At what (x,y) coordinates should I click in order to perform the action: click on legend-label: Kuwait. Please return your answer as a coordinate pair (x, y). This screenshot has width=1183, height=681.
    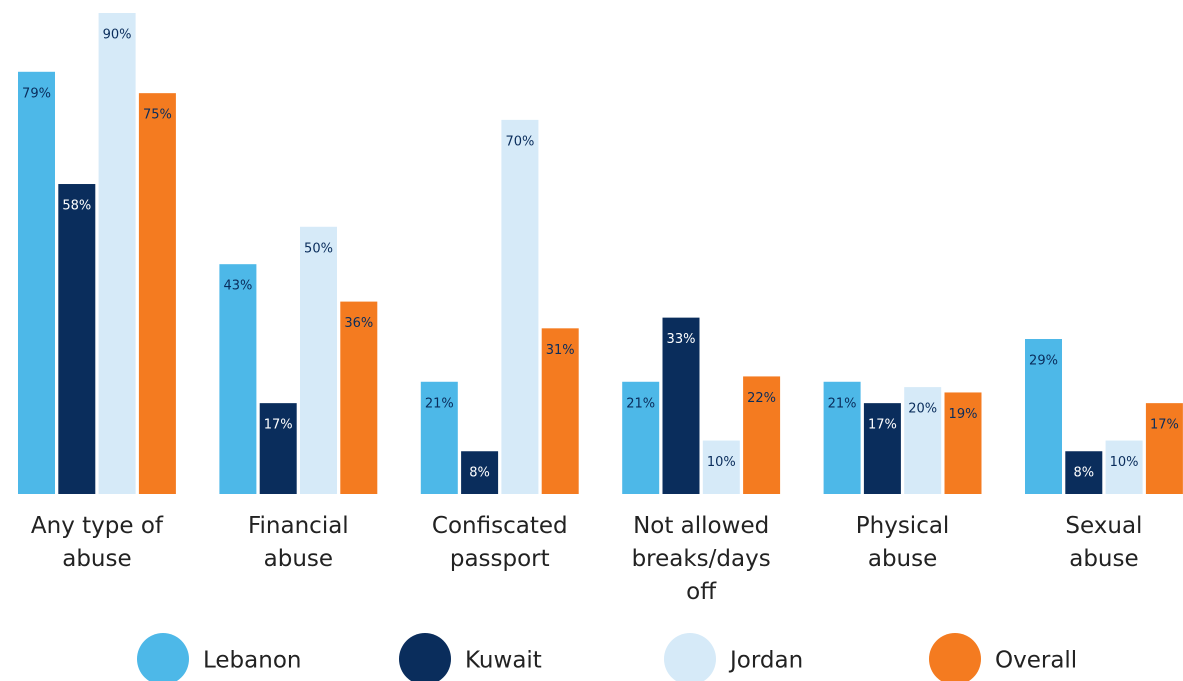
    Looking at the image, I should click on (503, 661).